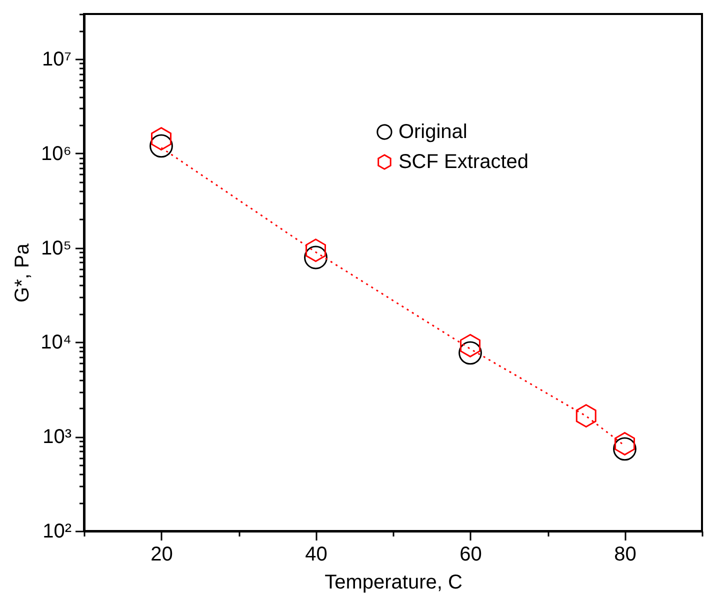 Image resolution: width=724 pixels, height=597 pixels. What do you see at coordinates (56, 248) in the screenshot?
I see `y-tick-label: 10⁵` at bounding box center [56, 248].